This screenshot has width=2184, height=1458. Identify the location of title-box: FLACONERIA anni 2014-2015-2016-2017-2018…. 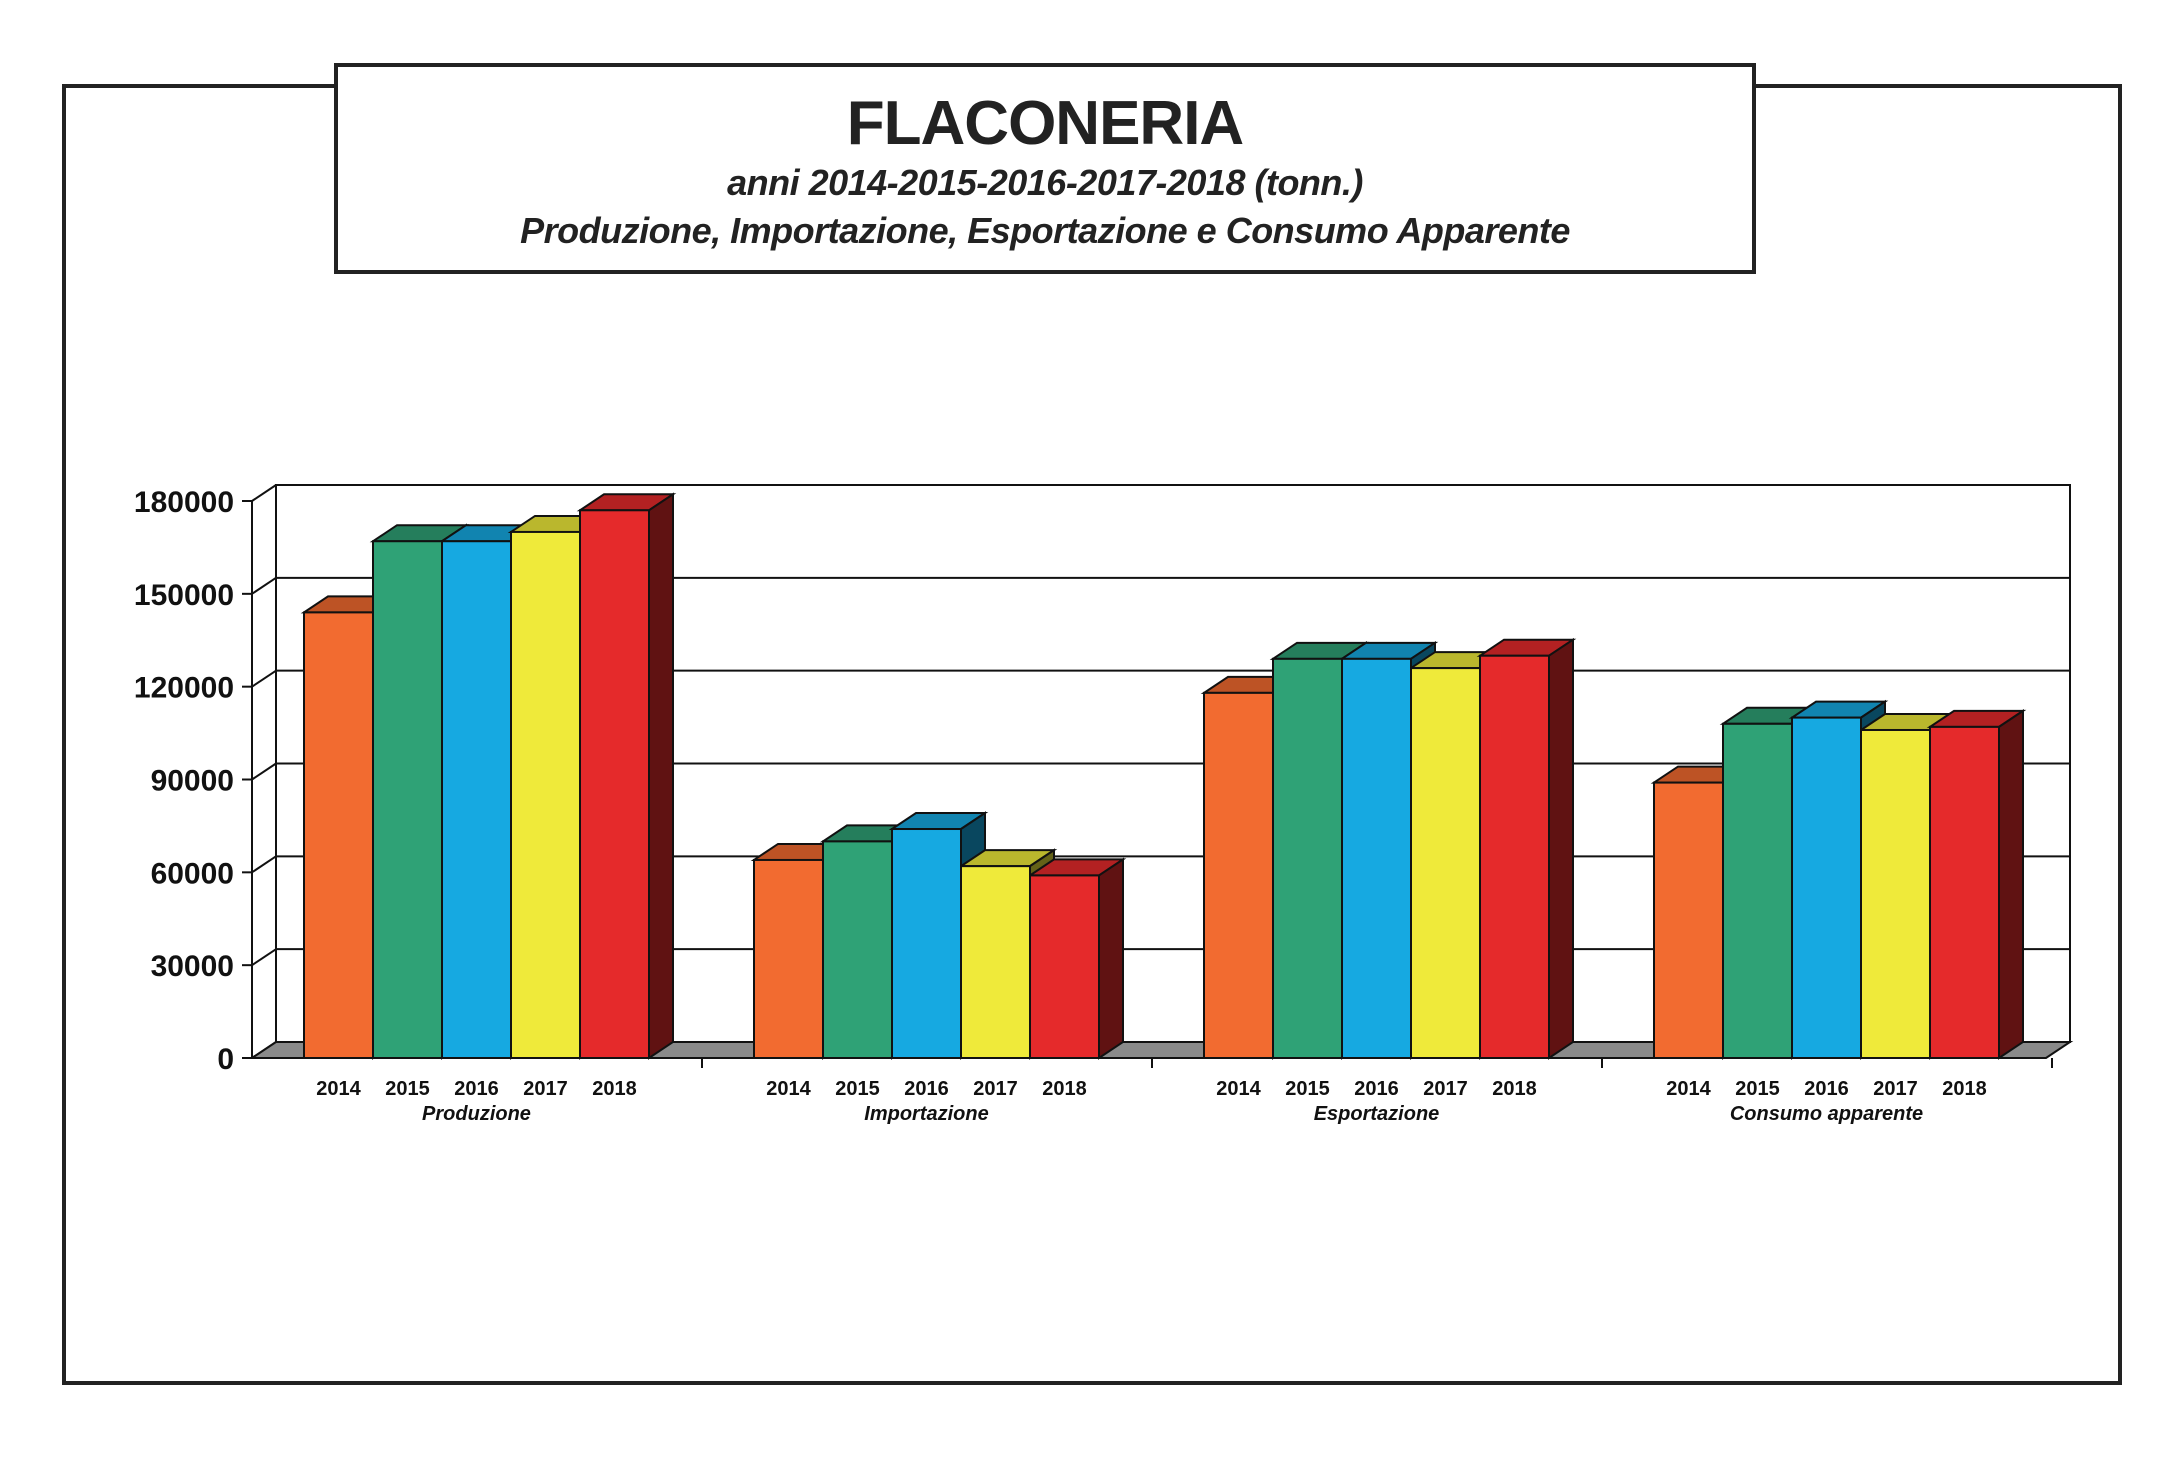
(1045, 168).